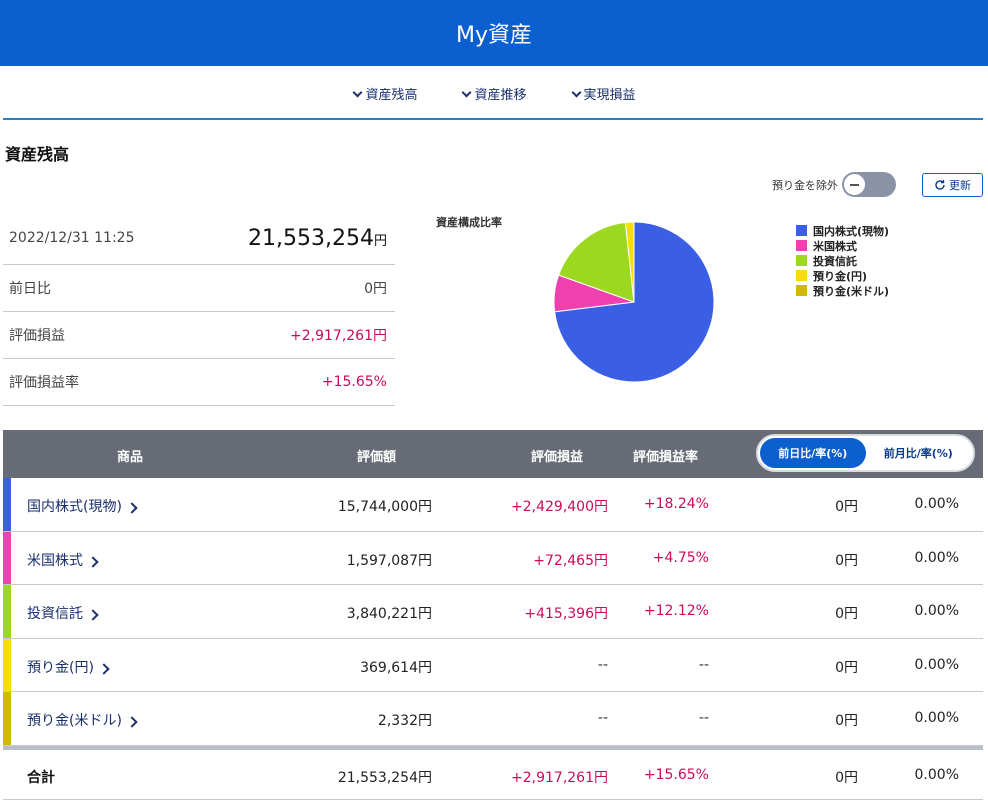 This screenshot has width=988, height=803. What do you see at coordinates (559, 777) in the screenshot?
I see `total-pl: +2,917,261円` at bounding box center [559, 777].